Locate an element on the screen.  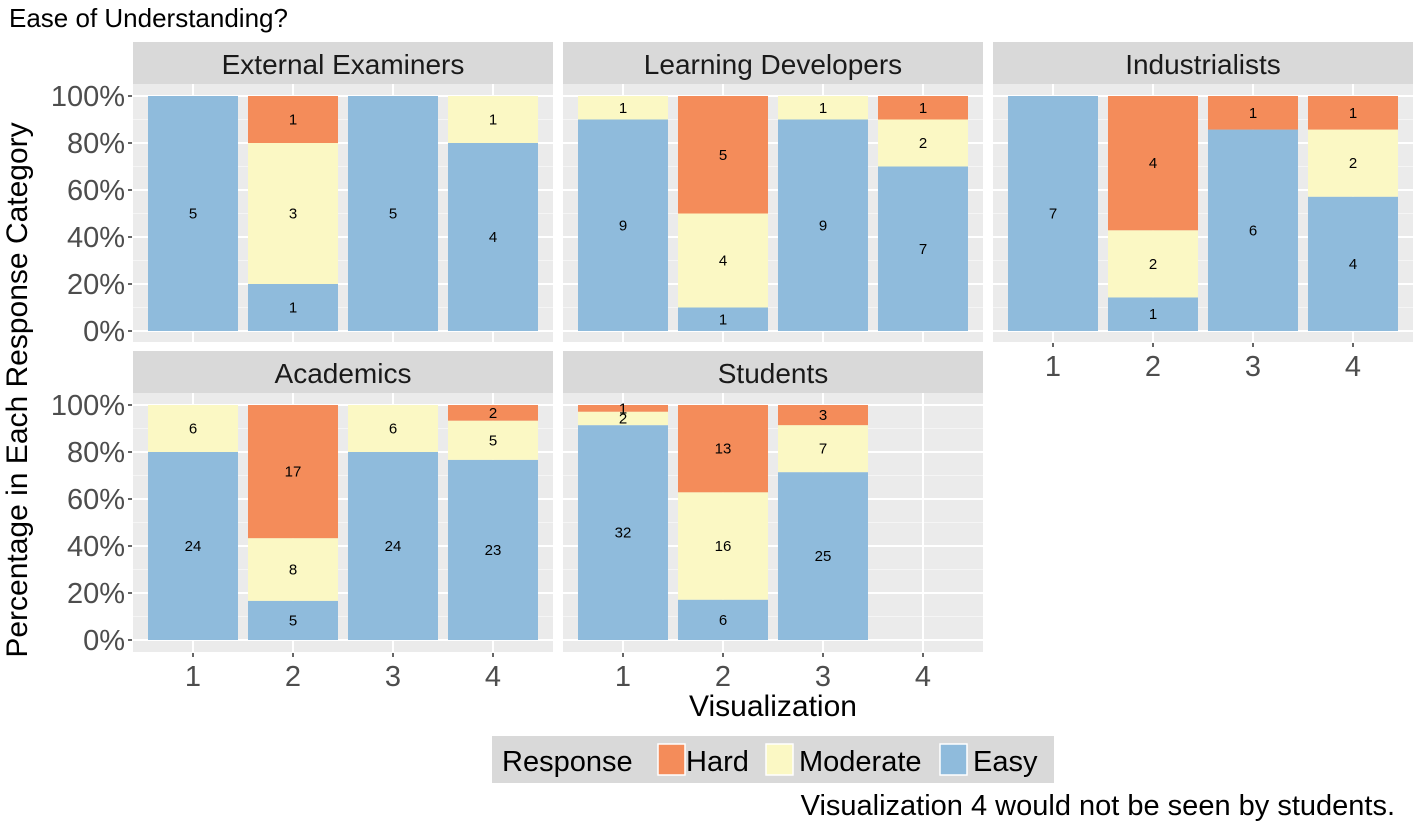
legend-title: Response is located at coordinates (567, 762).